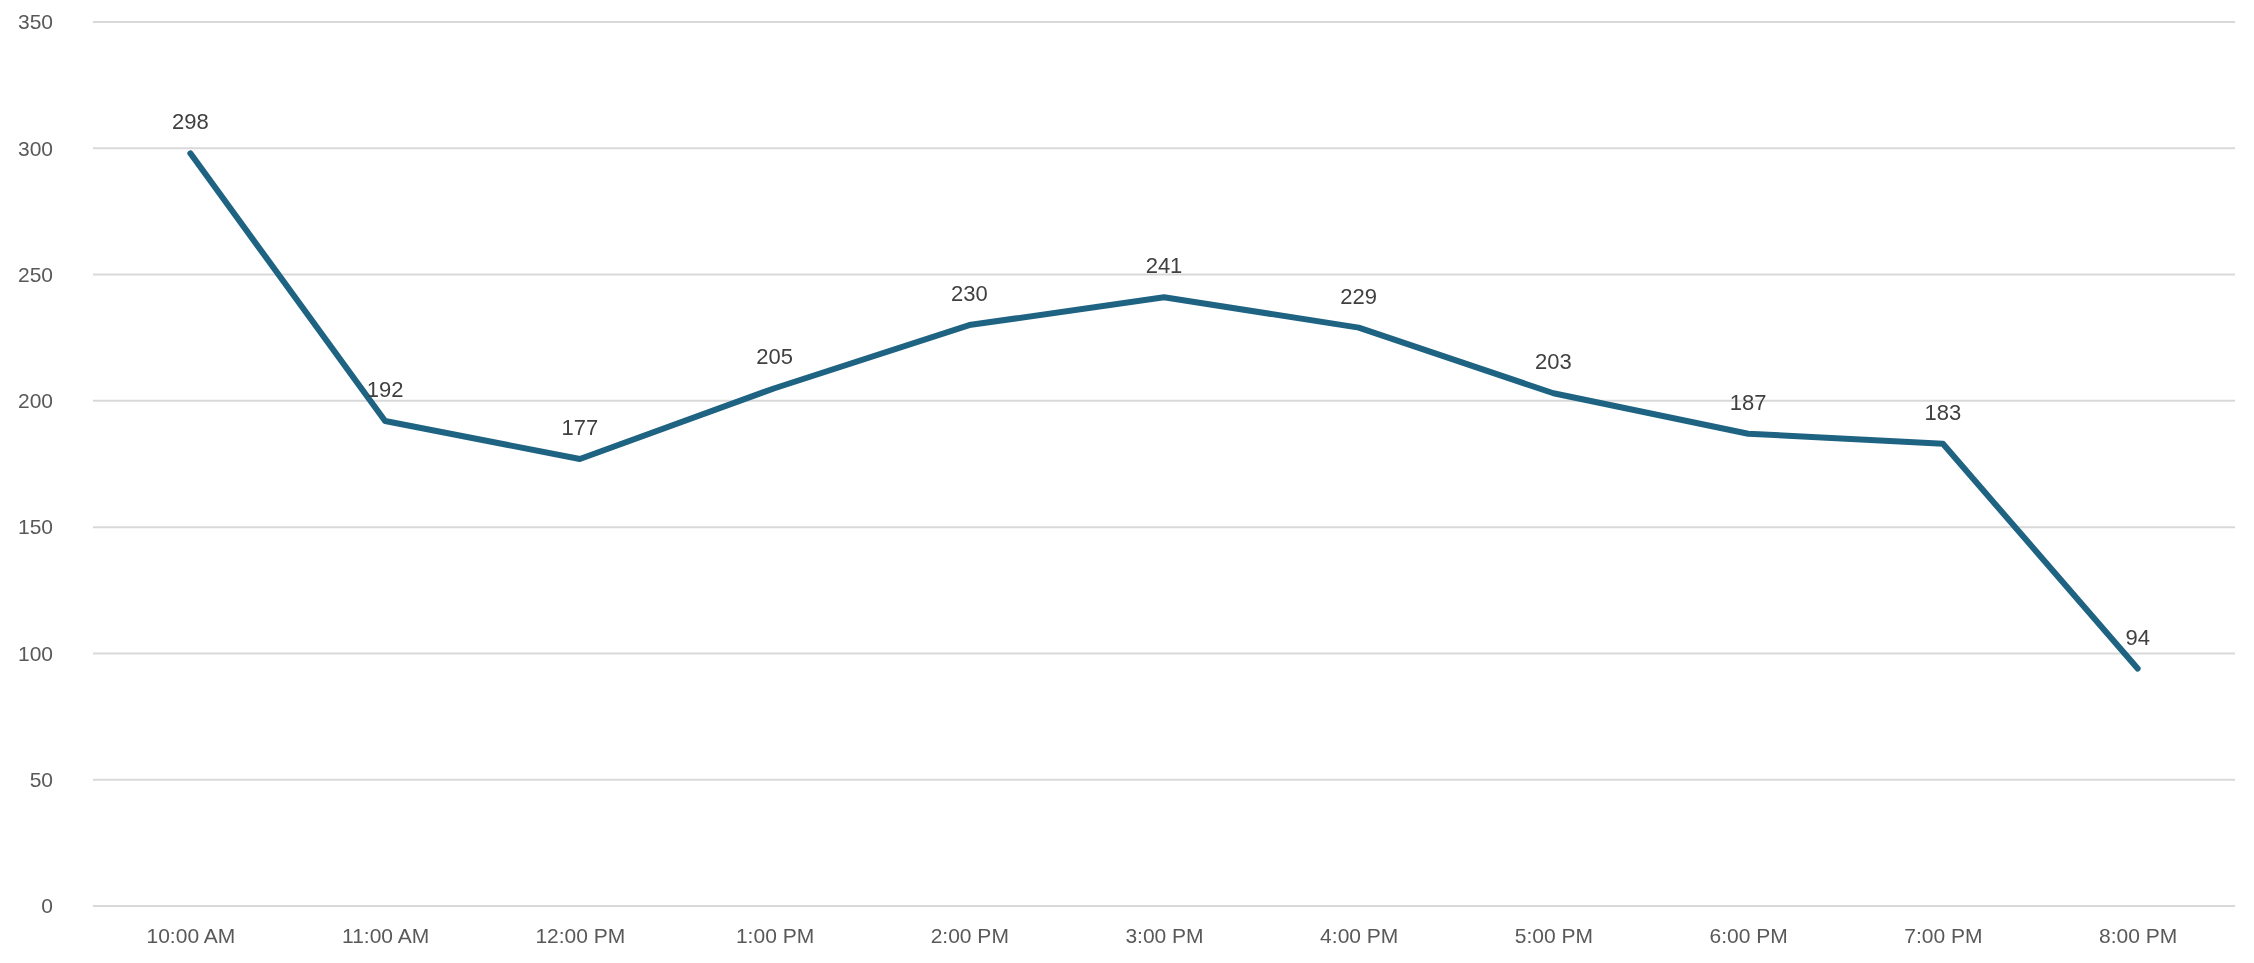  I want to click on y-tick-label: 100, so click(35, 653).